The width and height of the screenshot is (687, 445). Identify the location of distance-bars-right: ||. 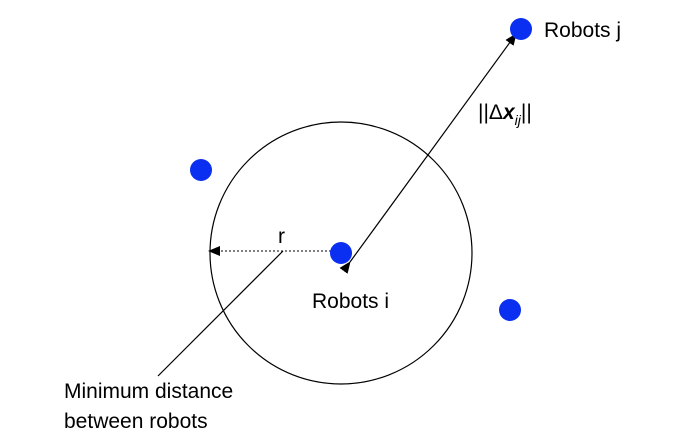
(526, 112).